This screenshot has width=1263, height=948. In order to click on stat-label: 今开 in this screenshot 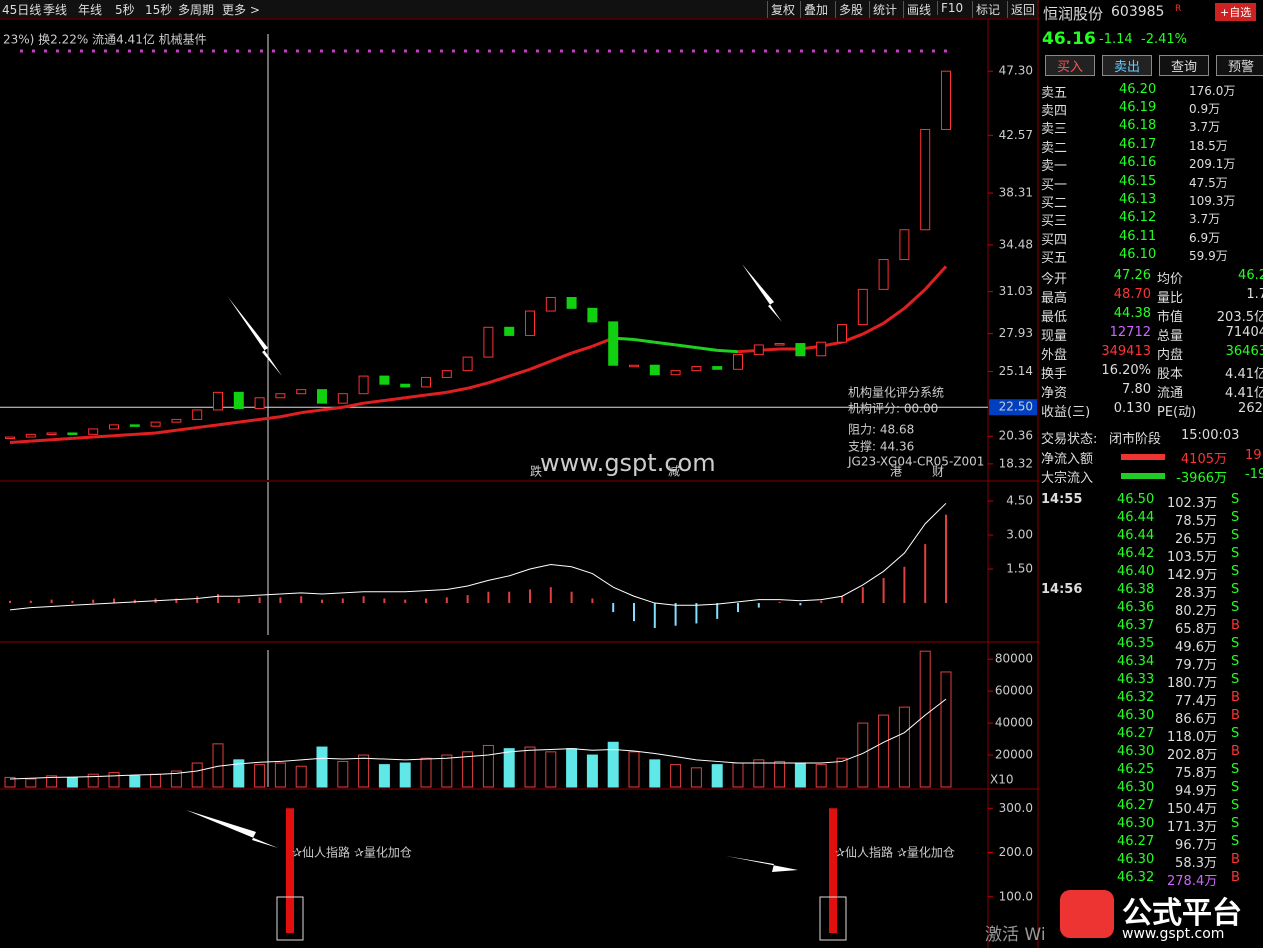, I will do `click(1054, 279)`.